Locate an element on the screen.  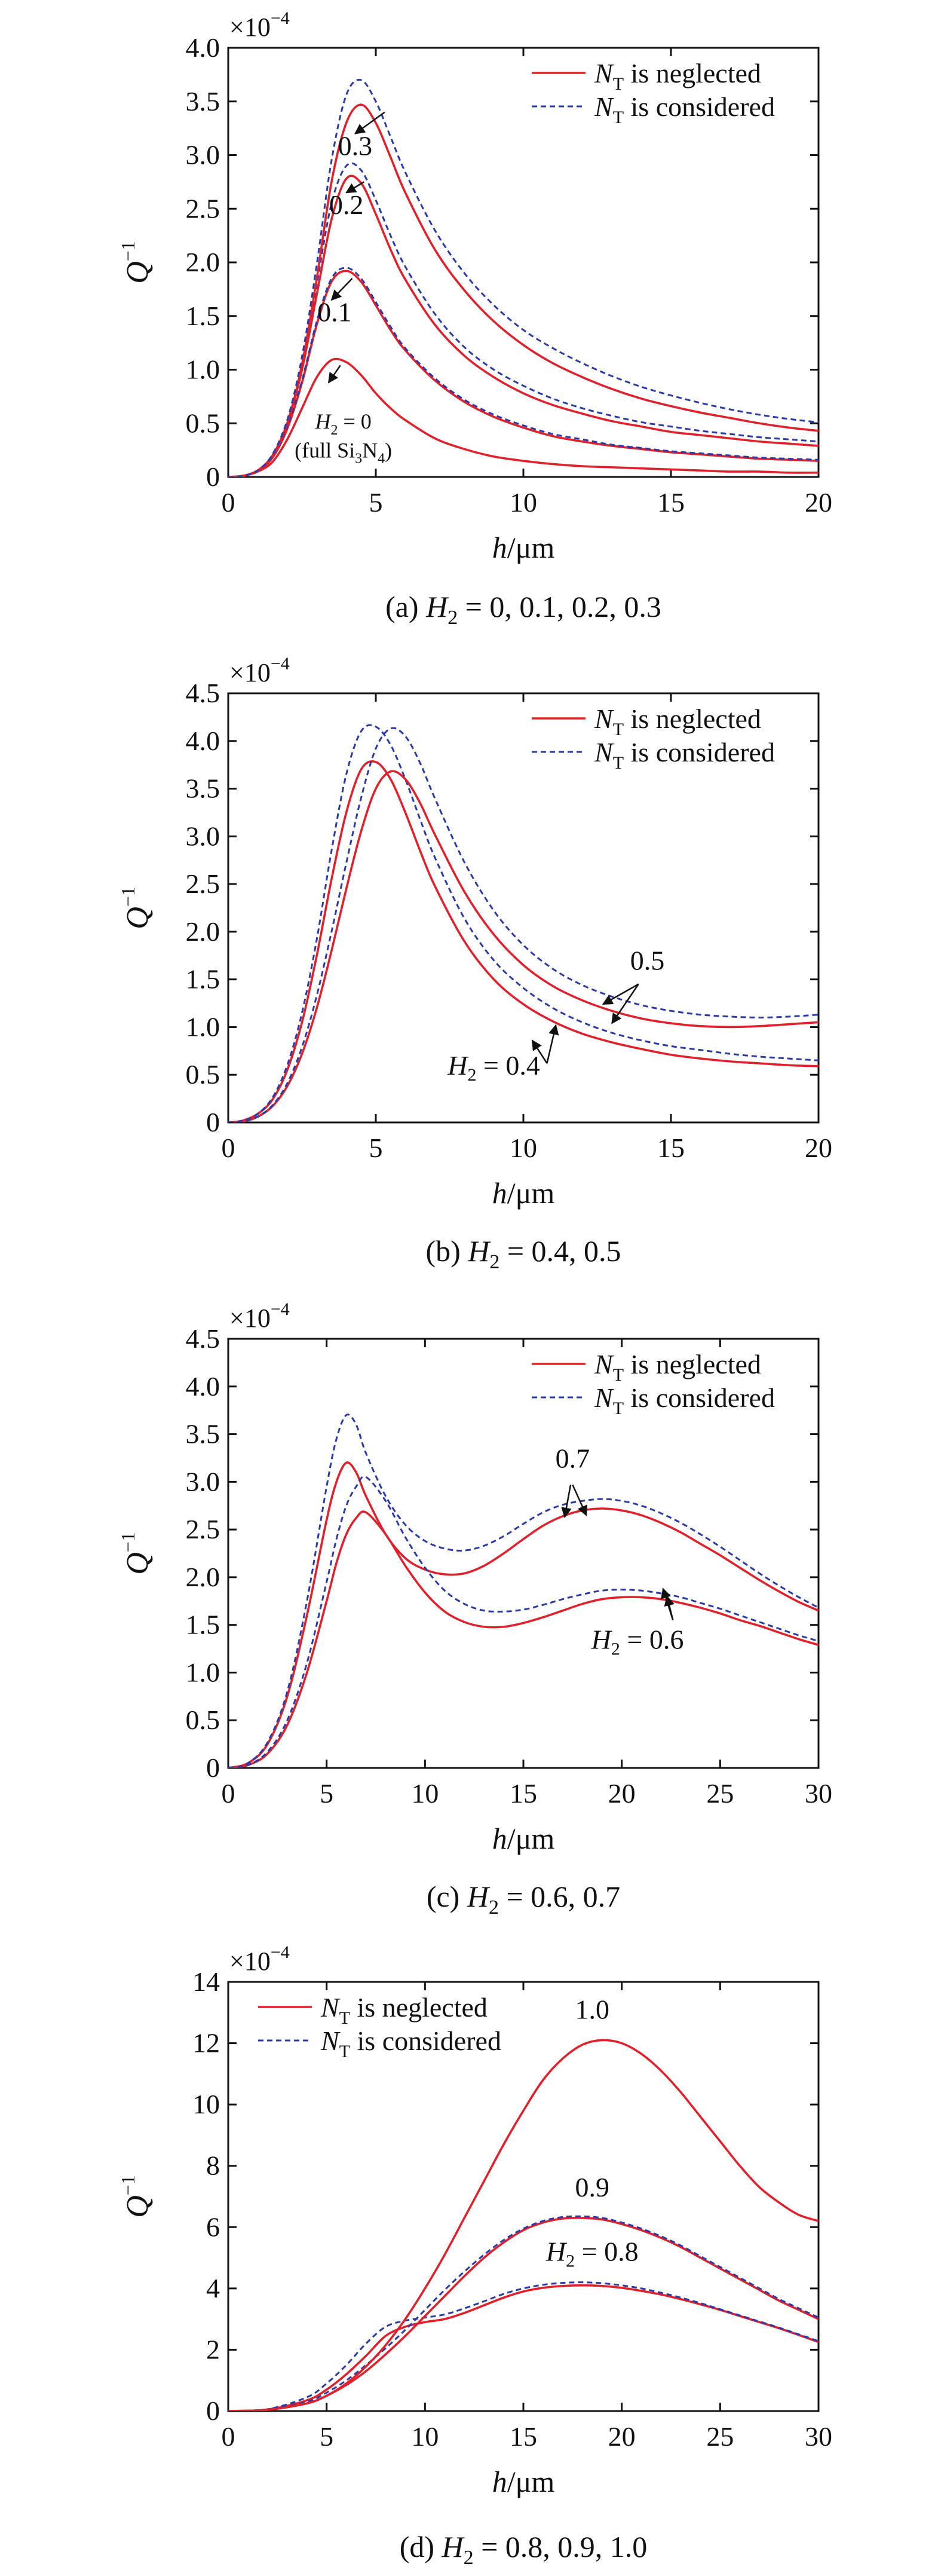
x-tick-label: 30 is located at coordinates (818, 2436).